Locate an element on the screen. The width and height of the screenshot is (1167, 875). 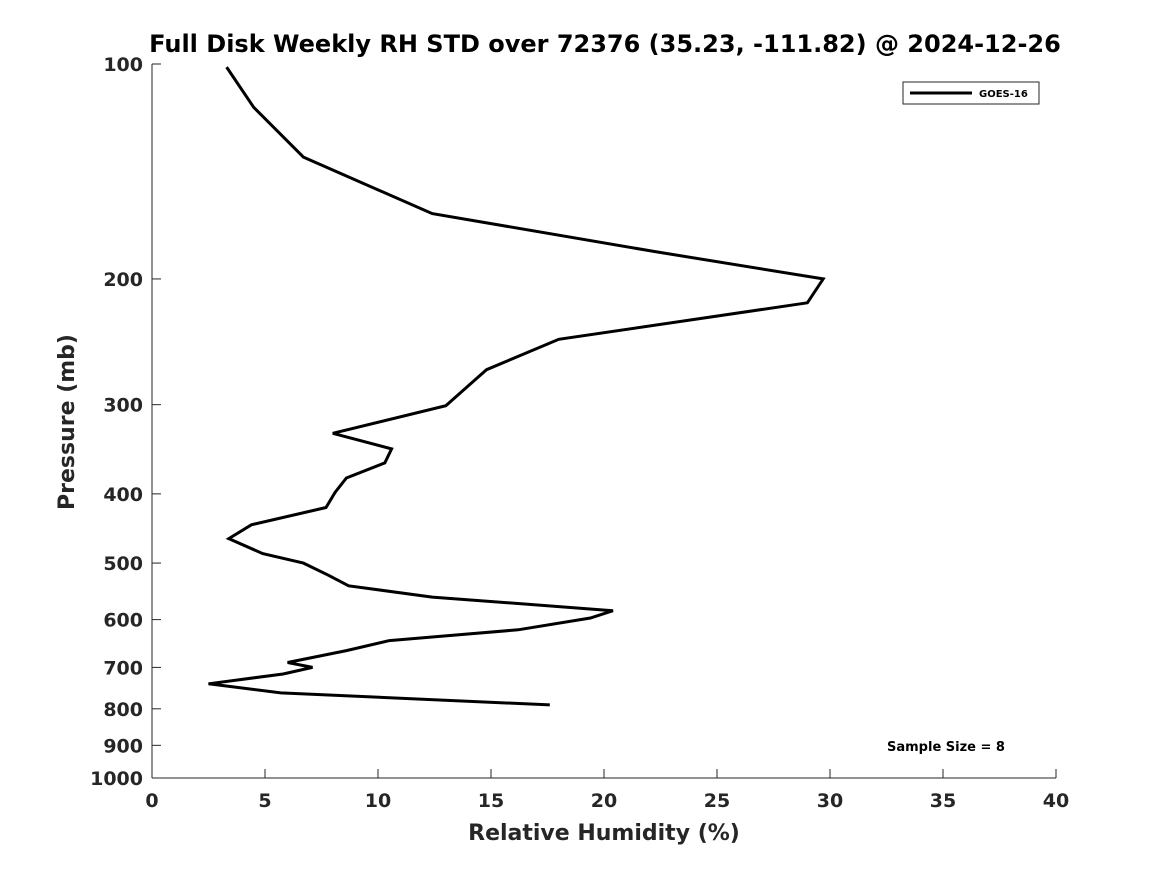
y-tick-label-1000: 1000 is located at coordinates (116, 779).